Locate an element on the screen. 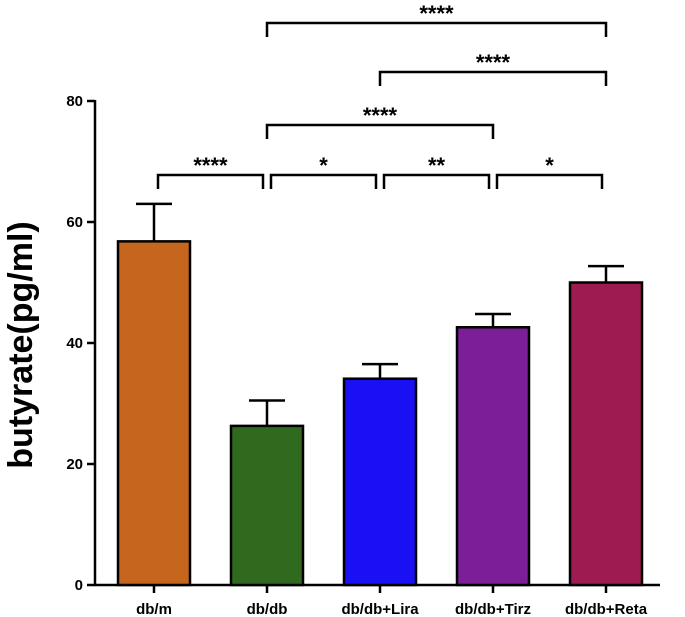 This screenshot has width=685, height=617. y-tick-label: 80 is located at coordinates (74, 101).